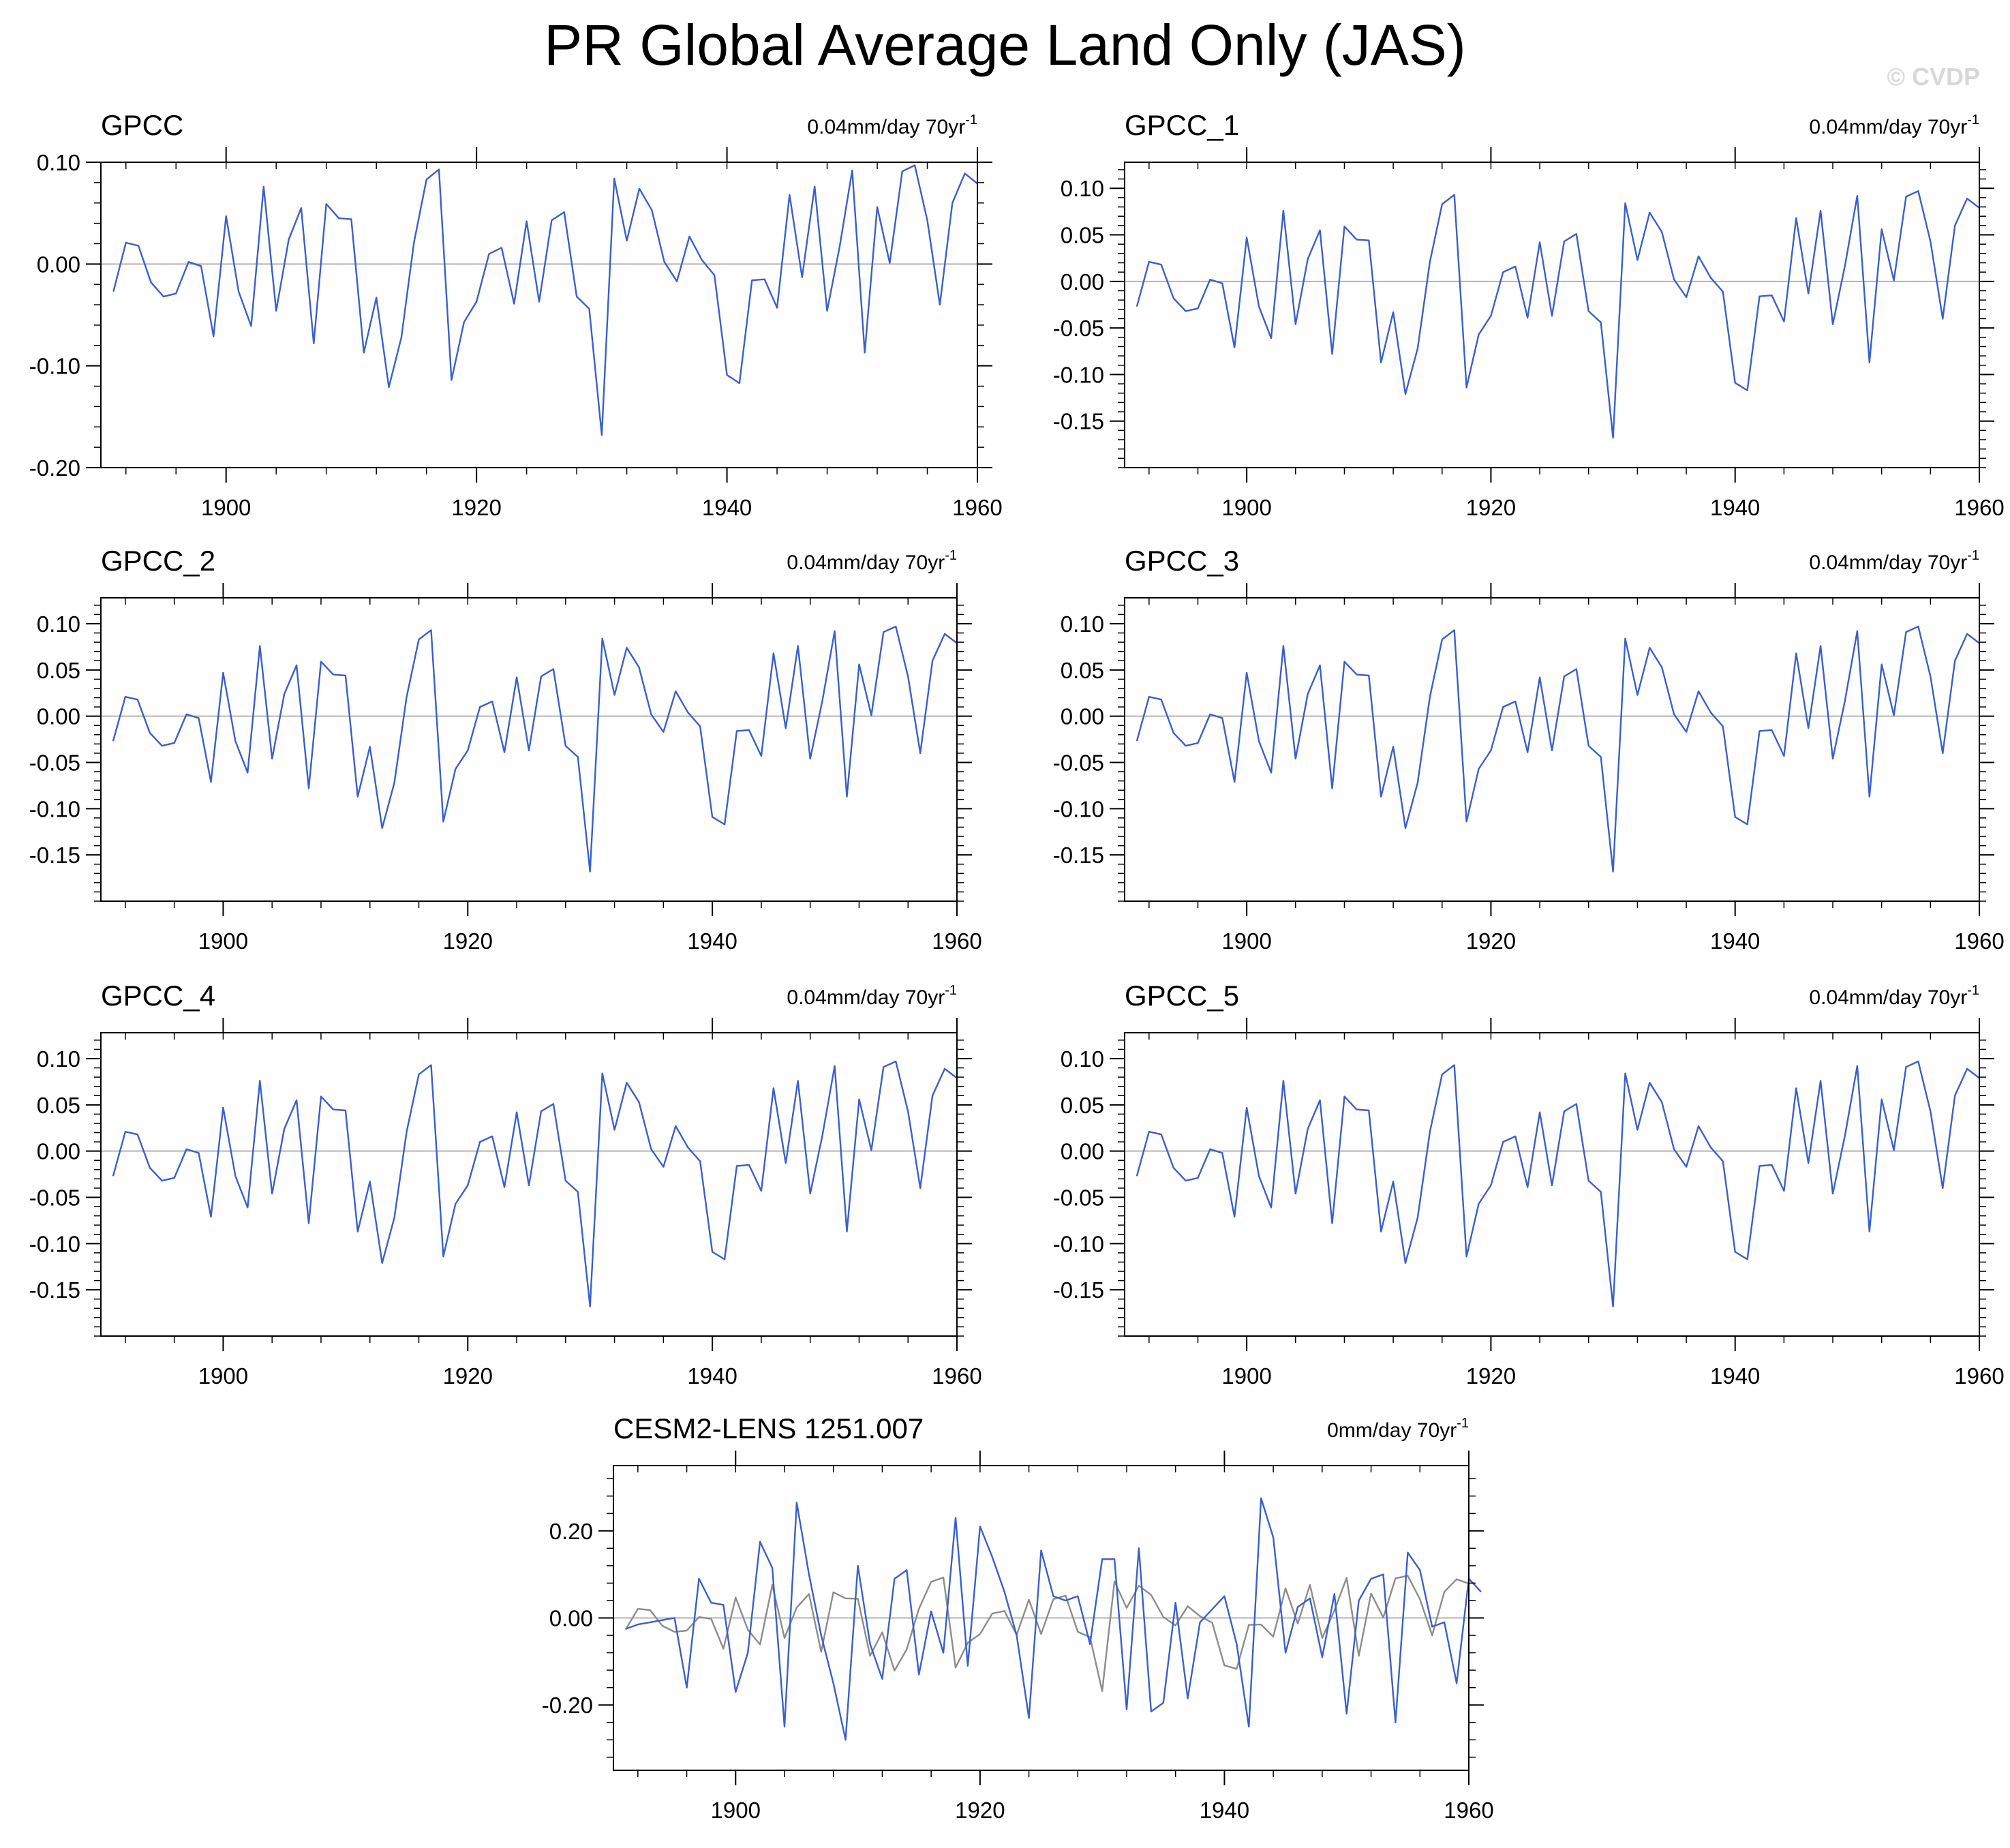 The width and height of the screenshot is (2010, 1848). Describe the element at coordinates (142, 125) in the screenshot. I see `panel-title: GPCC` at that location.